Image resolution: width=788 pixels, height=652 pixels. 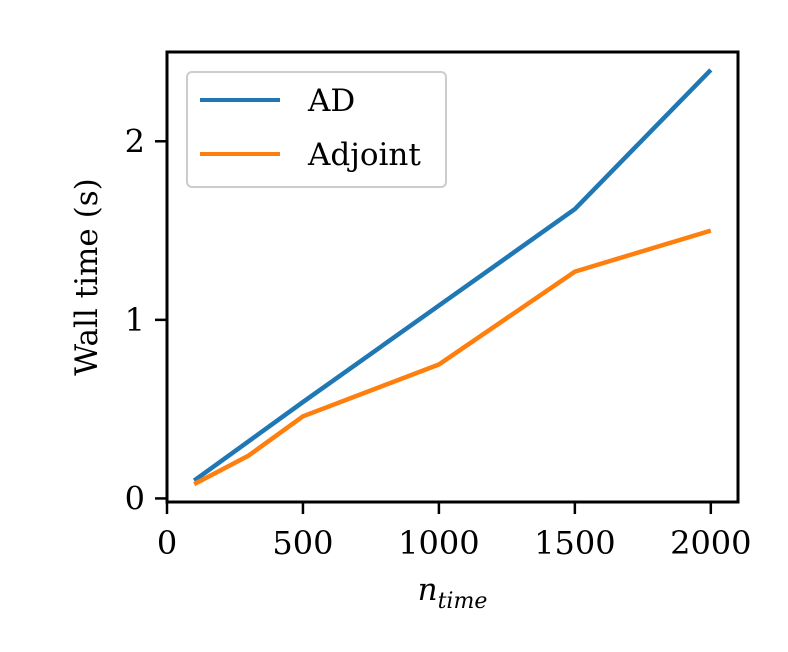 What do you see at coordinates (463, 601) in the screenshot?
I see `x-axis-label-subscript: time` at bounding box center [463, 601].